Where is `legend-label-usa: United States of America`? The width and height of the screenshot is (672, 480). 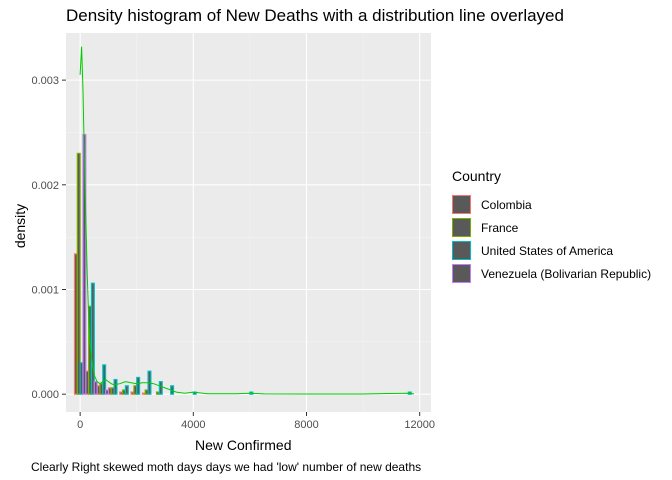 legend-label-usa: United States of America is located at coordinates (547, 250).